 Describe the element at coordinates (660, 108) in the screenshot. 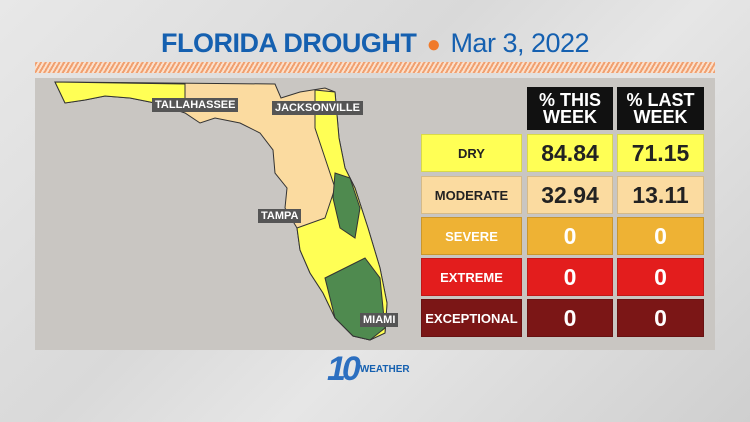

I see `header-last-week: % LAST WEEK` at that location.